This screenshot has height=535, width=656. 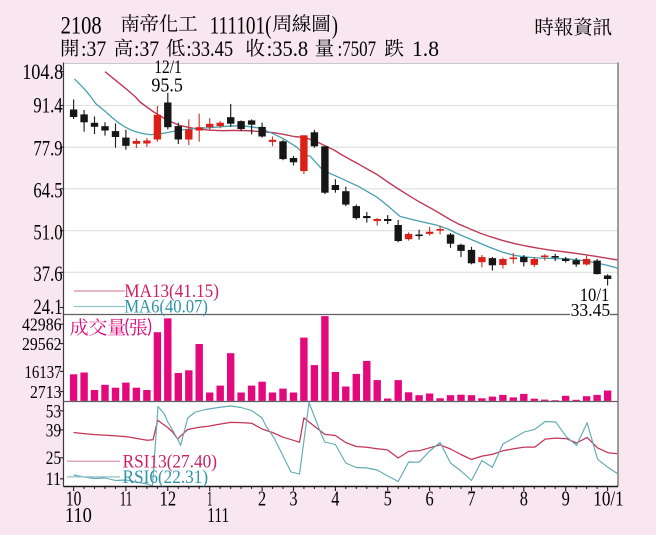 I want to click on svg-text: 33.45, so click(x=591, y=310).